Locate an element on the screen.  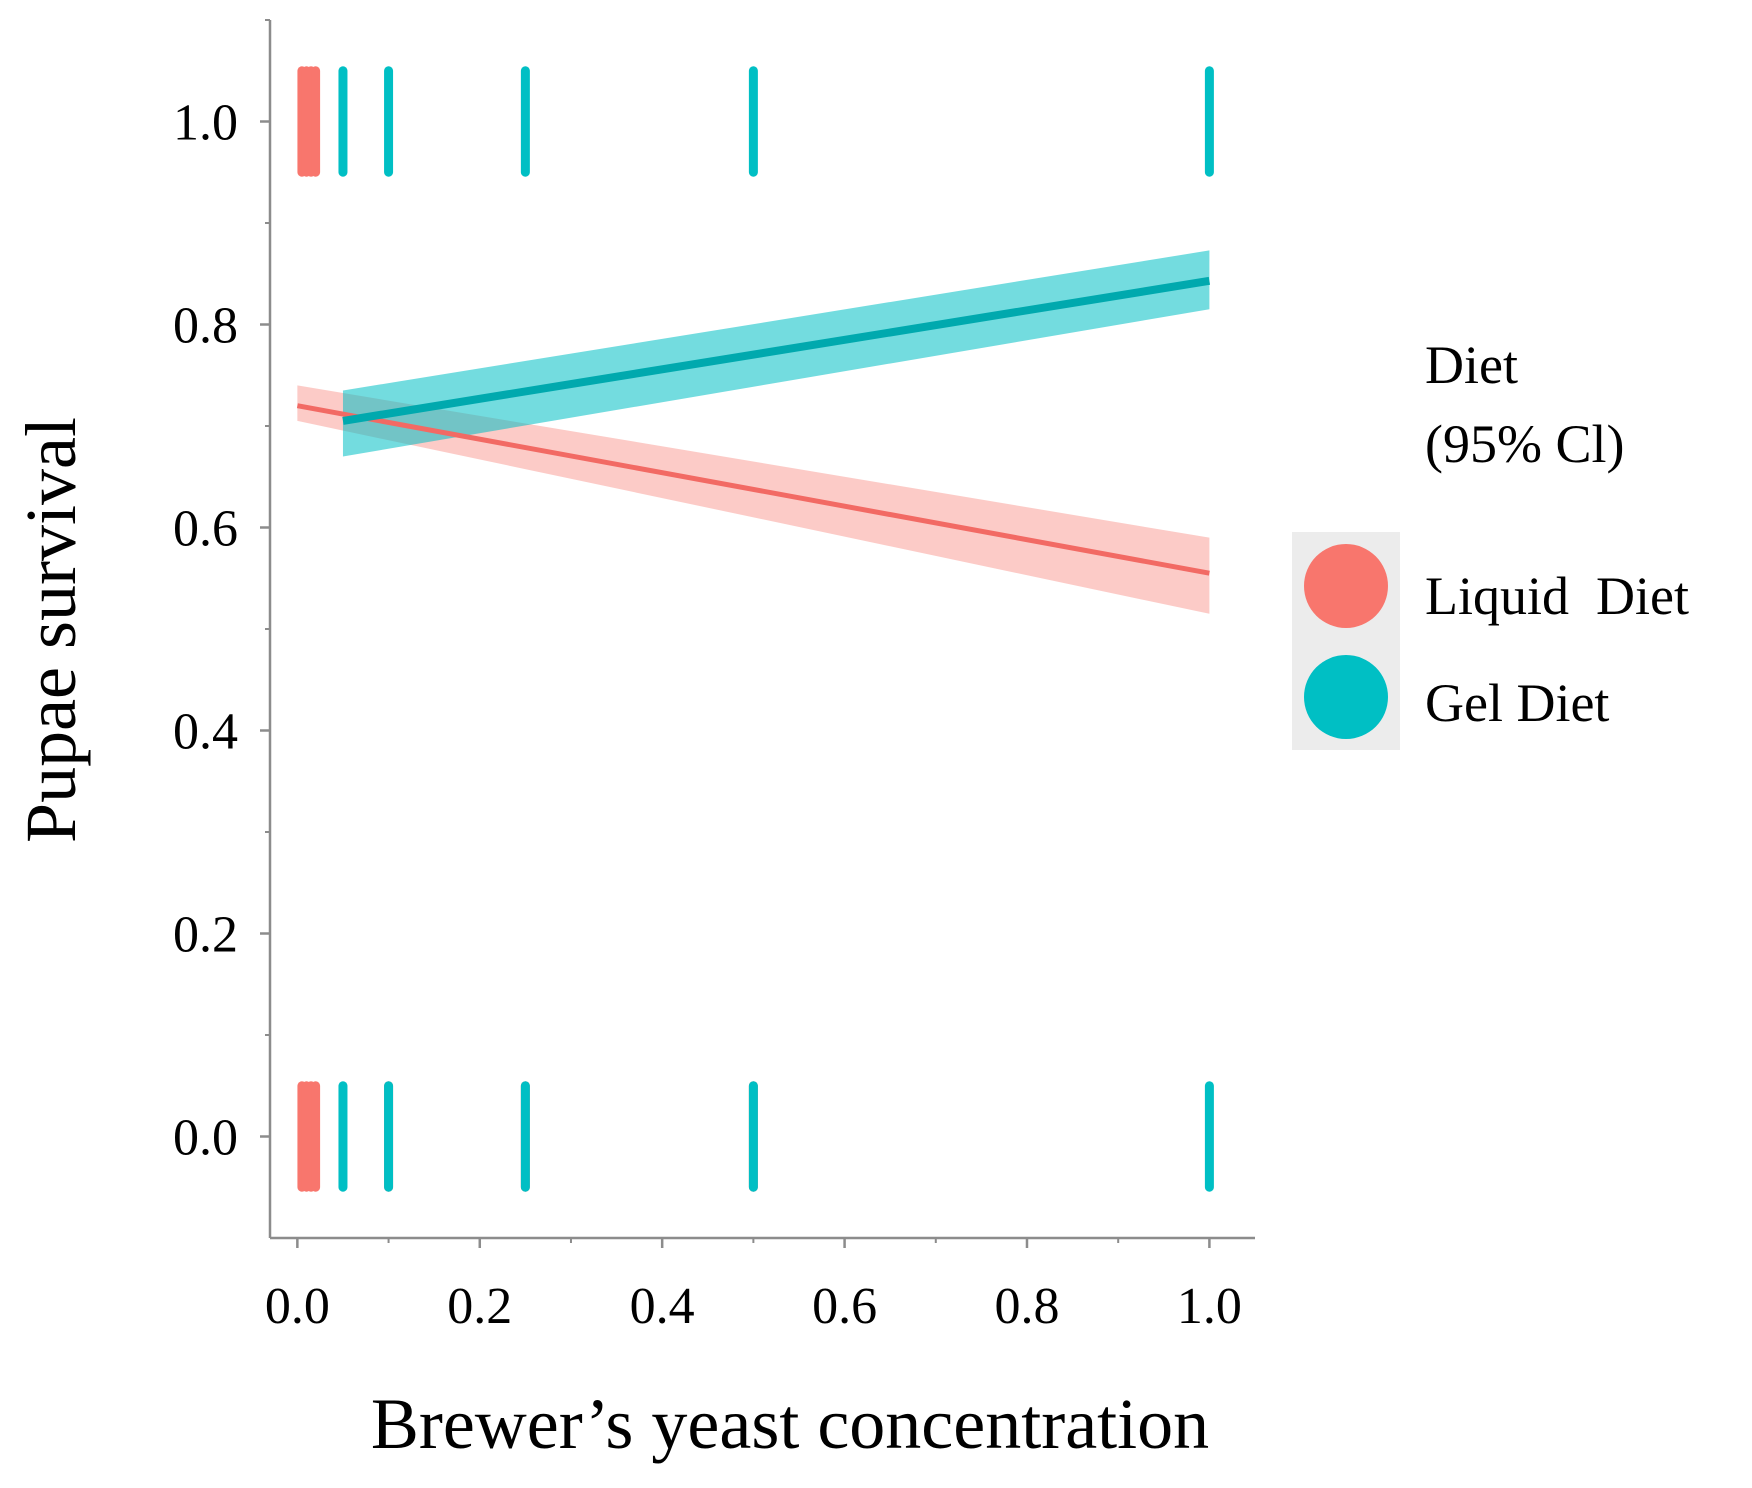
fit-line-gel-diet is located at coordinates (776, 350).